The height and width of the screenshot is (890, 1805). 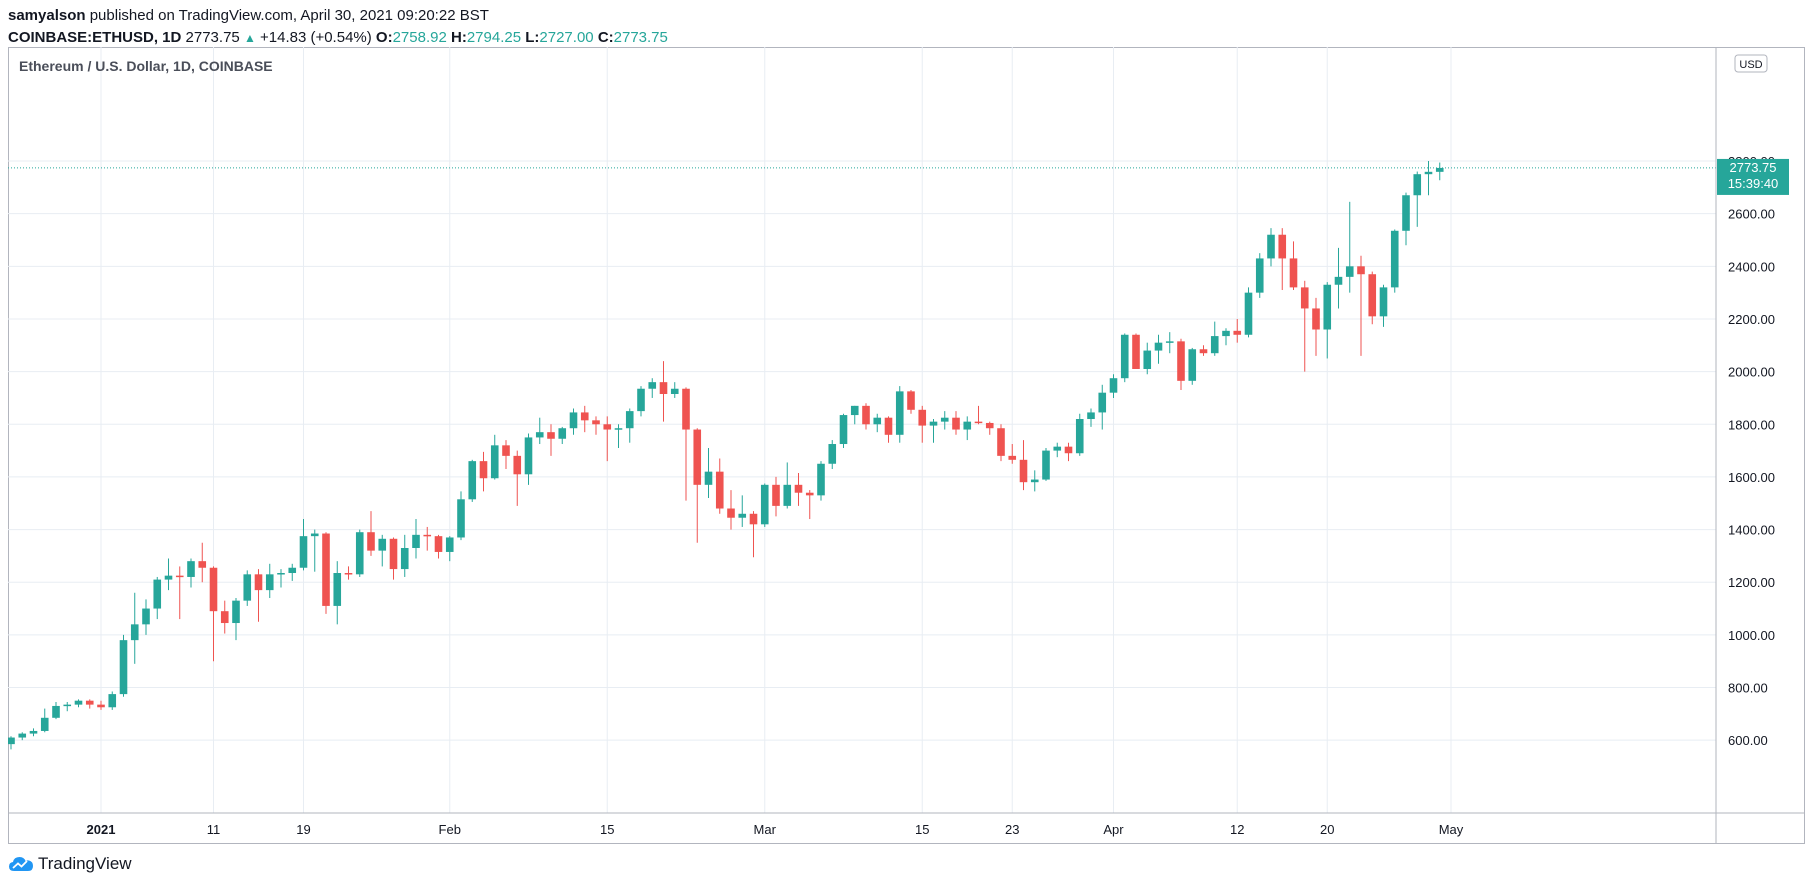 I want to click on price-tick-label: 2400.00, so click(x=1751, y=266).